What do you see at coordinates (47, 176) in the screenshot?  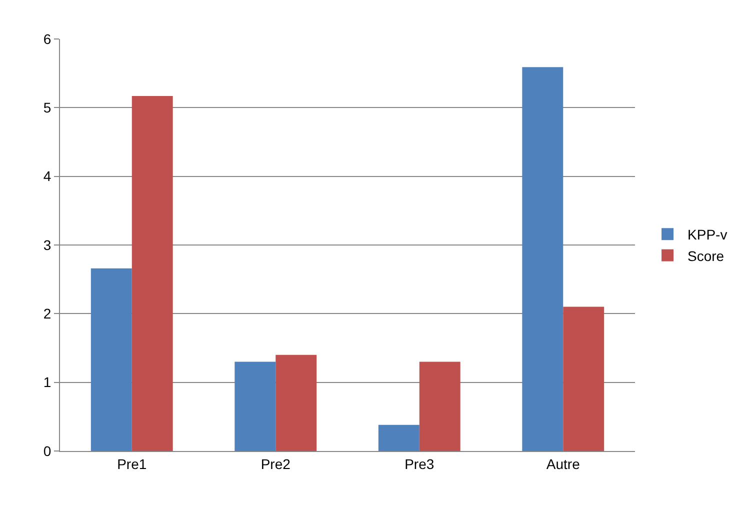 I see `y-tick-label: 4` at bounding box center [47, 176].